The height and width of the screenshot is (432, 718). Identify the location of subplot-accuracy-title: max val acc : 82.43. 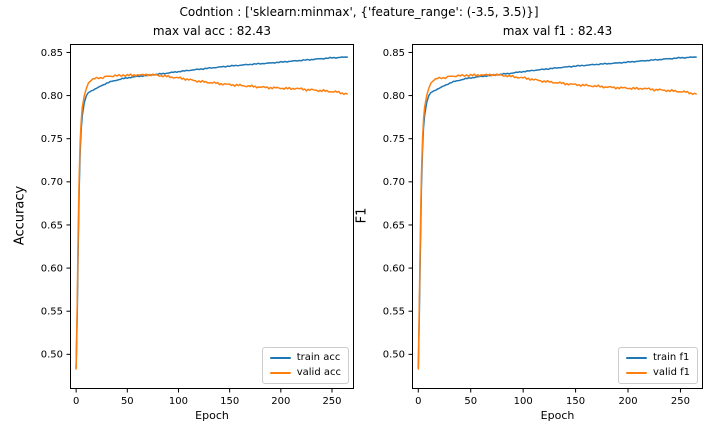
(212, 31).